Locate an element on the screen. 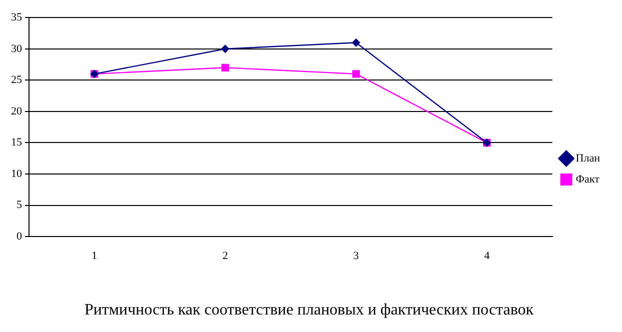  x-tick-label: 2 is located at coordinates (225, 256).